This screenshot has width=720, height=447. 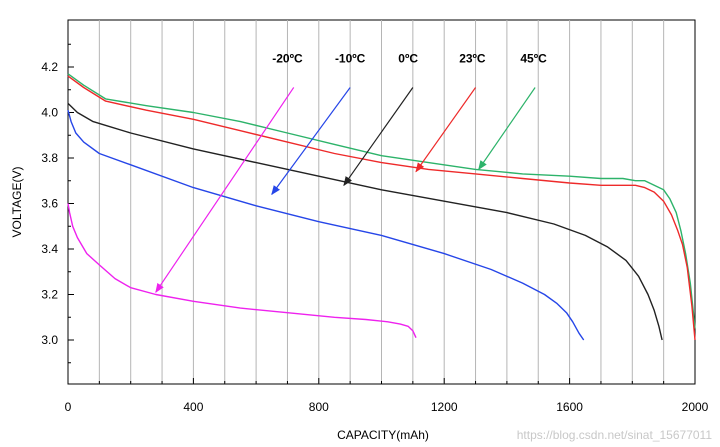 What do you see at coordinates (49, 340) in the screenshot?
I see `y-tick-label: 3.0` at bounding box center [49, 340].